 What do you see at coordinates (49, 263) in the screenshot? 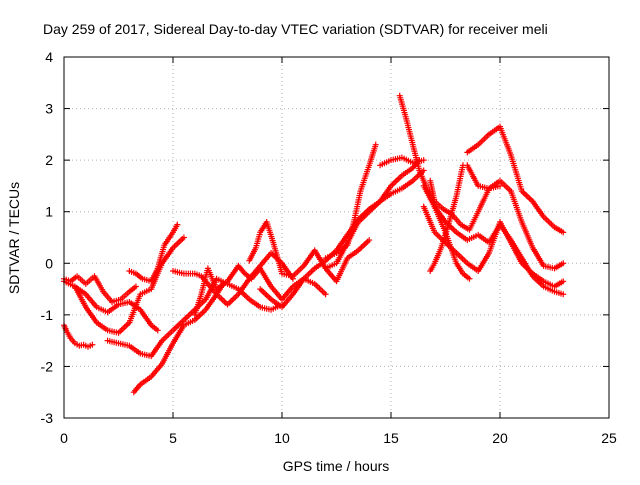
I see `y-tick-label: 0` at bounding box center [49, 263].